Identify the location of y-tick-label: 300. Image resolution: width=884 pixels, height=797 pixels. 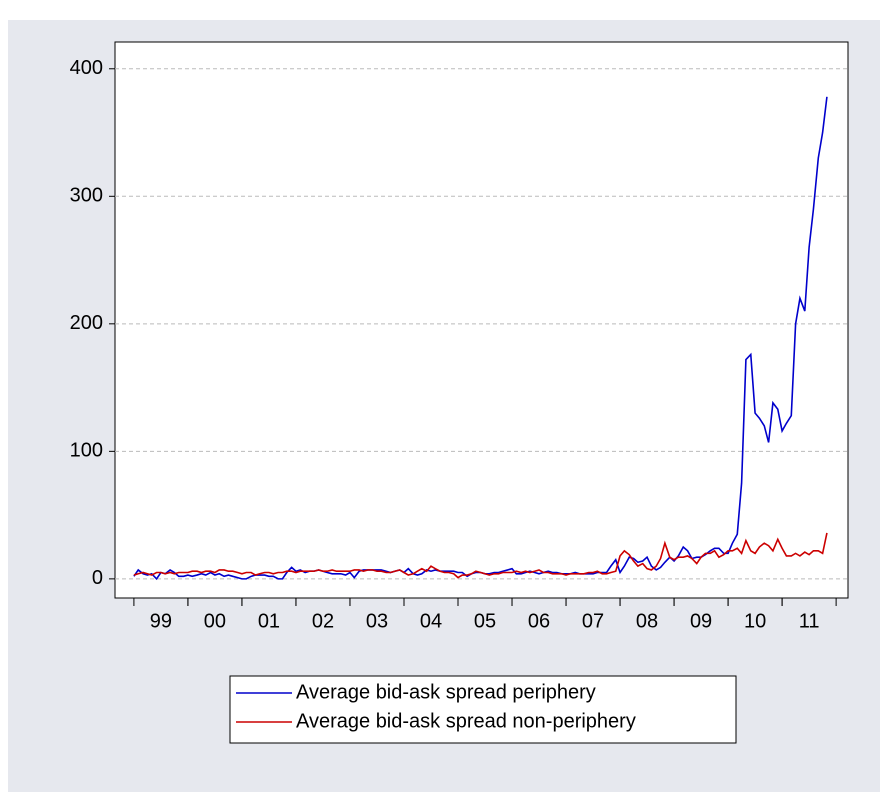
(86, 196).